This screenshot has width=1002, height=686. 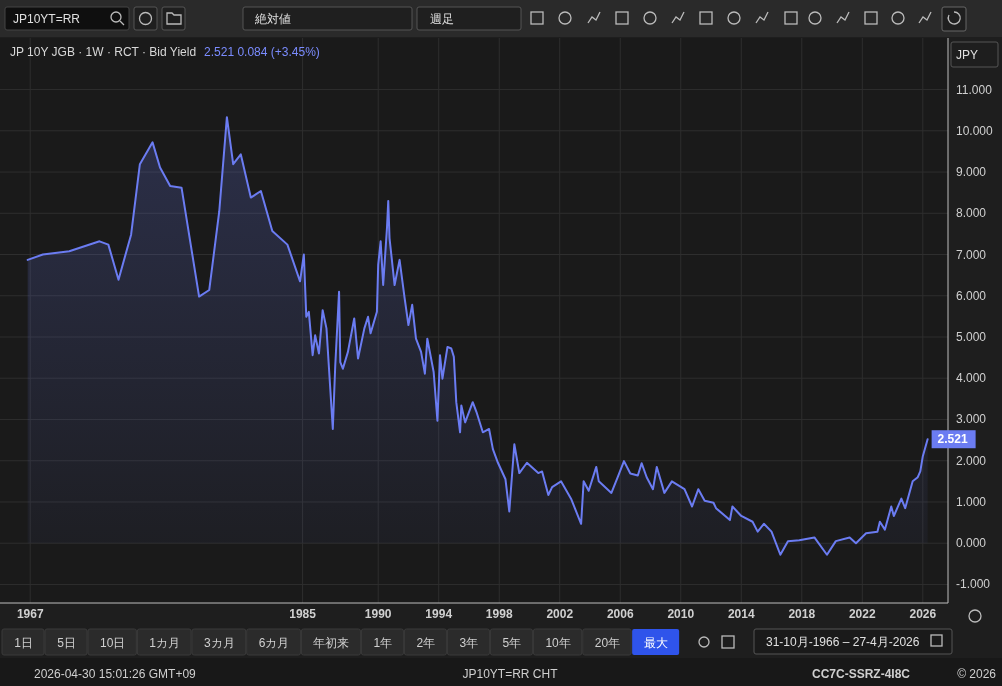 What do you see at coordinates (741, 614) in the screenshot?
I see `x-tick-label: 2014` at bounding box center [741, 614].